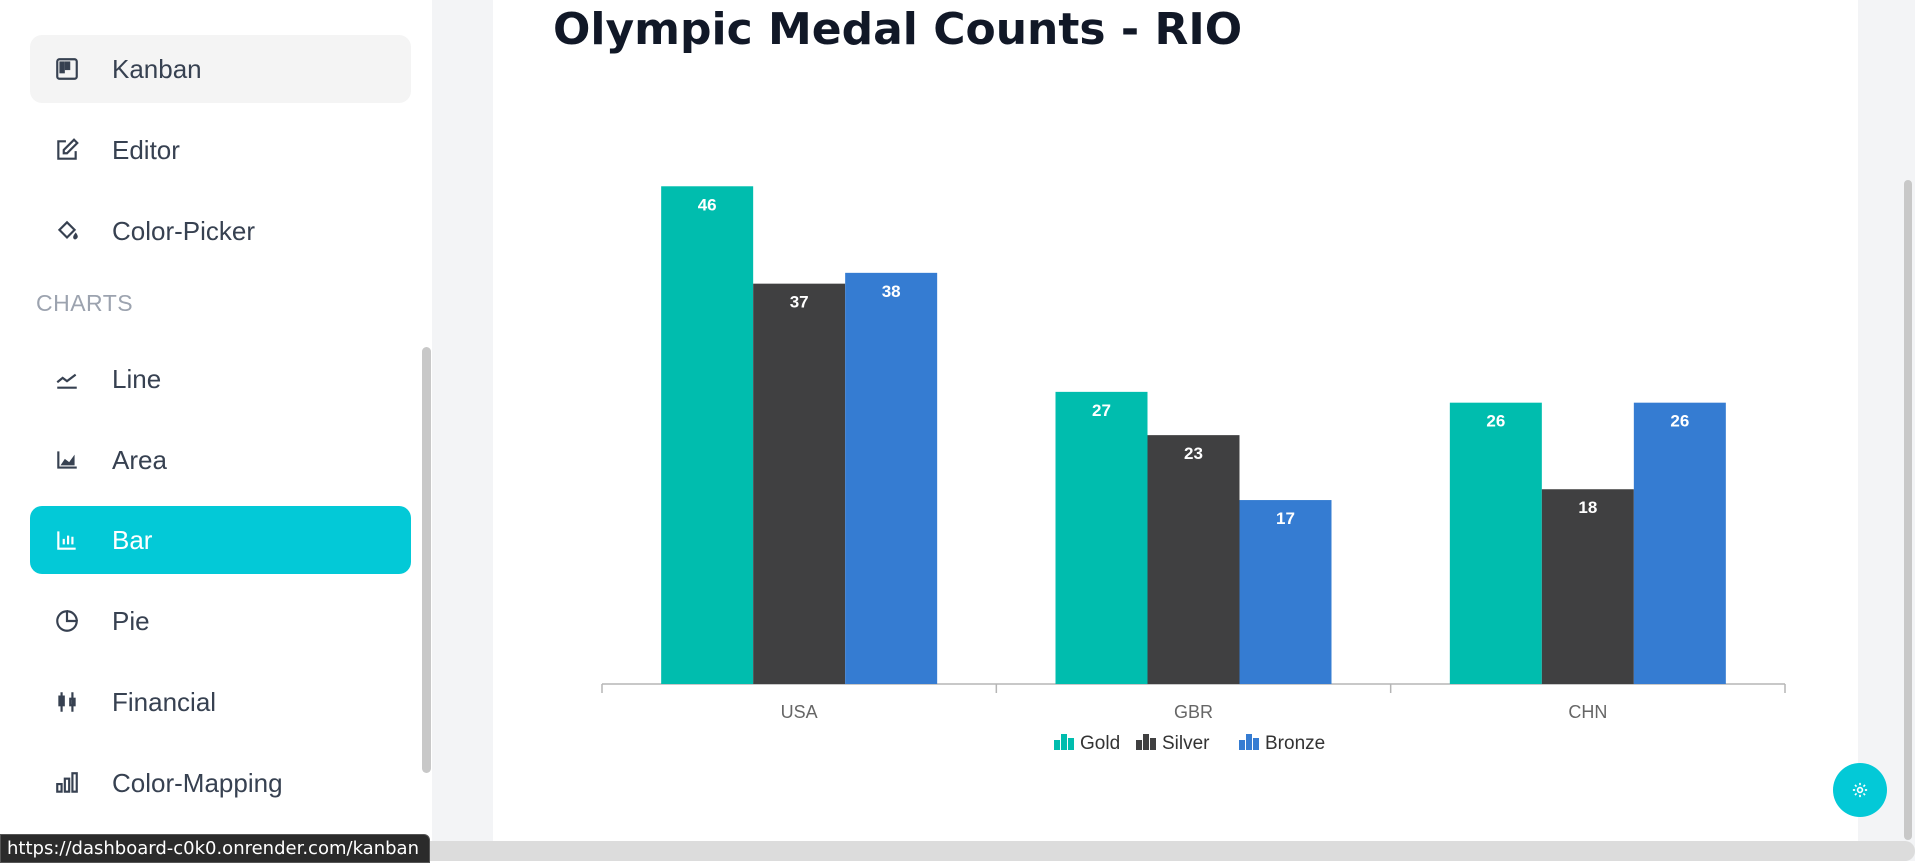 The height and width of the screenshot is (863, 1915). I want to click on bar-silver-usa, so click(799, 483).